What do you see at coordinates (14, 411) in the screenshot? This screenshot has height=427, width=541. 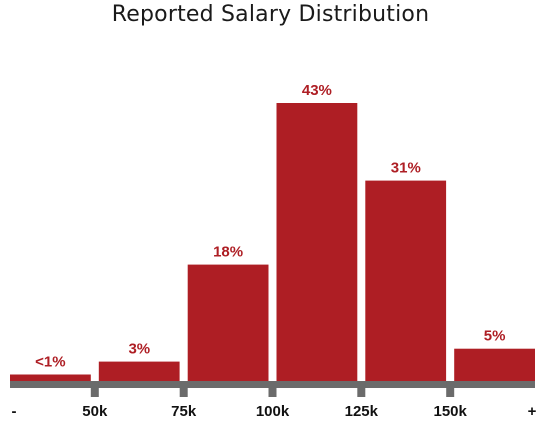 I see `x-tick-label-0: -` at bounding box center [14, 411].